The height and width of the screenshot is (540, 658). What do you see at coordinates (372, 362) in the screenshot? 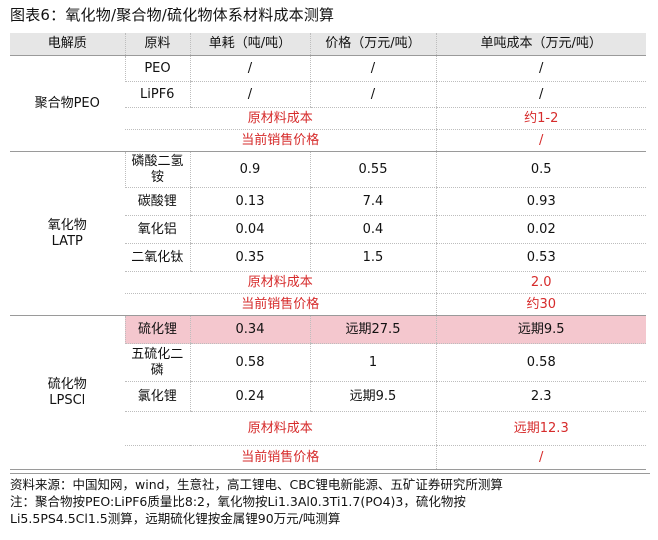
I see `price-cell: 1` at bounding box center [372, 362].